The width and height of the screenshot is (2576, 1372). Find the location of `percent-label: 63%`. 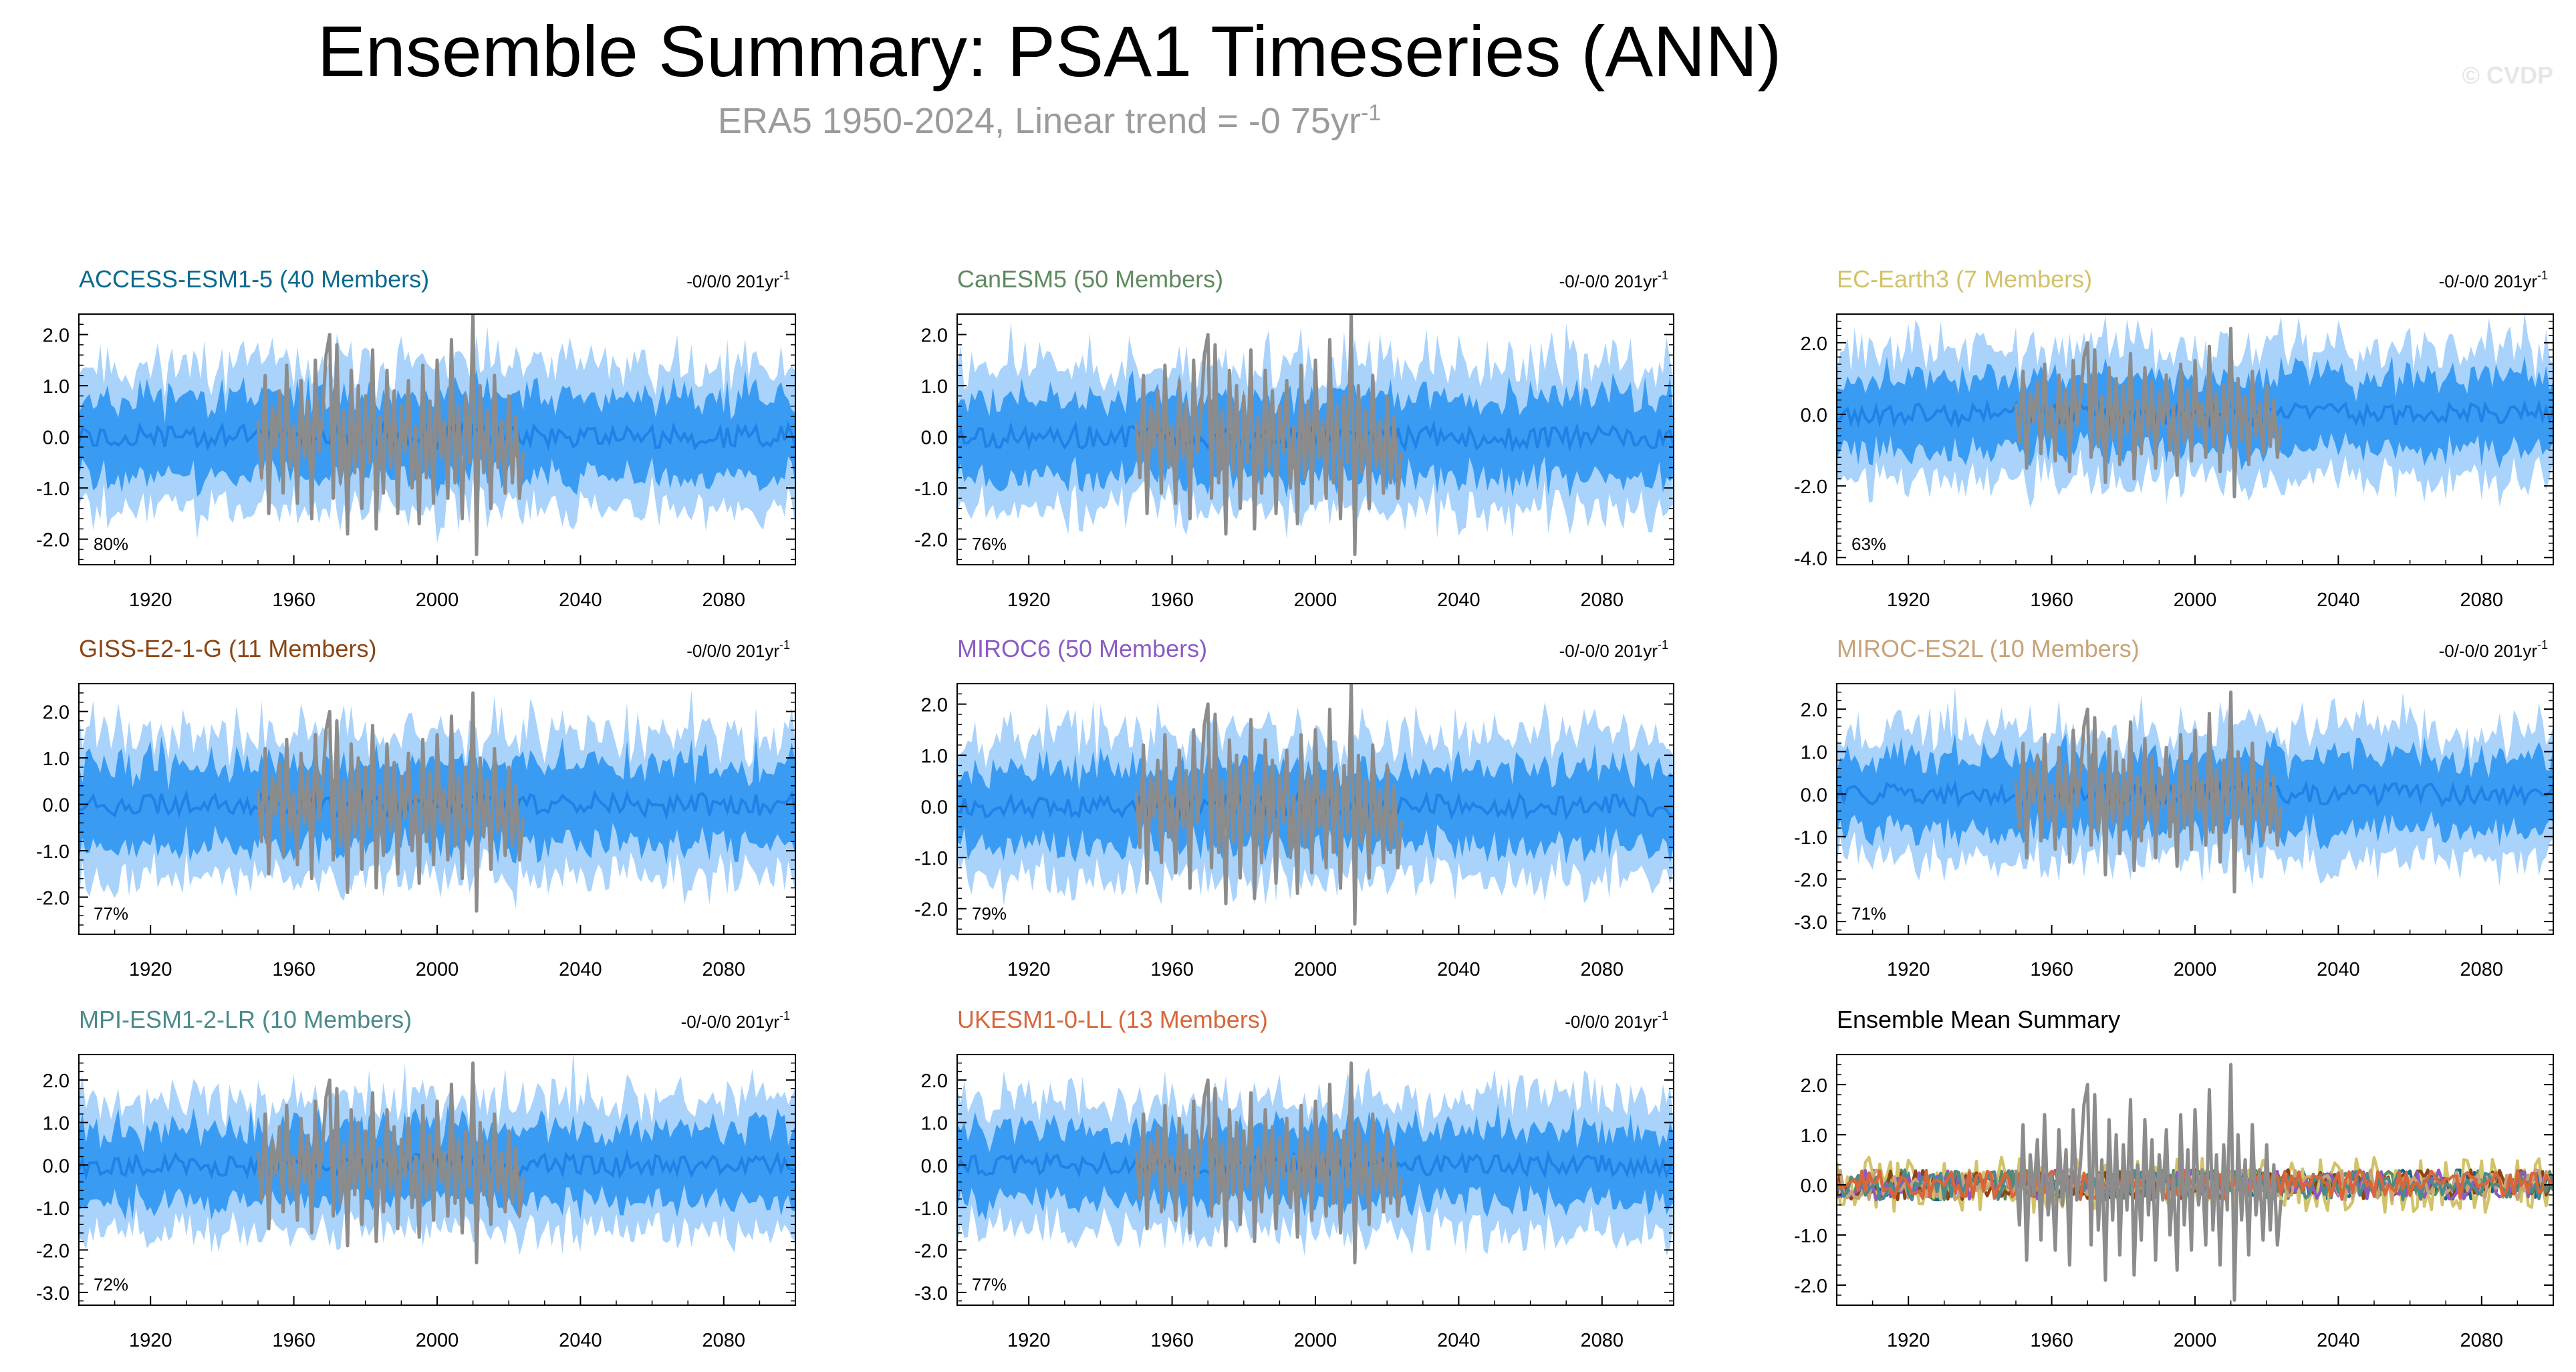

percent-label: 63% is located at coordinates (1868, 544).